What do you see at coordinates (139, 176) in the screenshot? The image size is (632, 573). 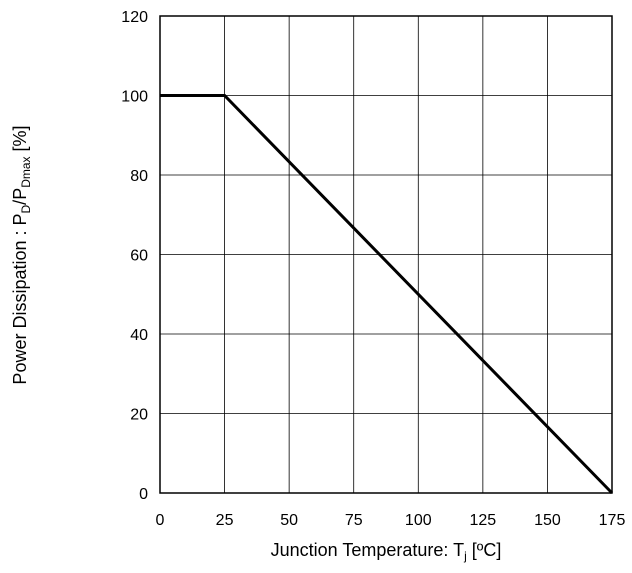 I see `y-tick-label: 80` at bounding box center [139, 176].